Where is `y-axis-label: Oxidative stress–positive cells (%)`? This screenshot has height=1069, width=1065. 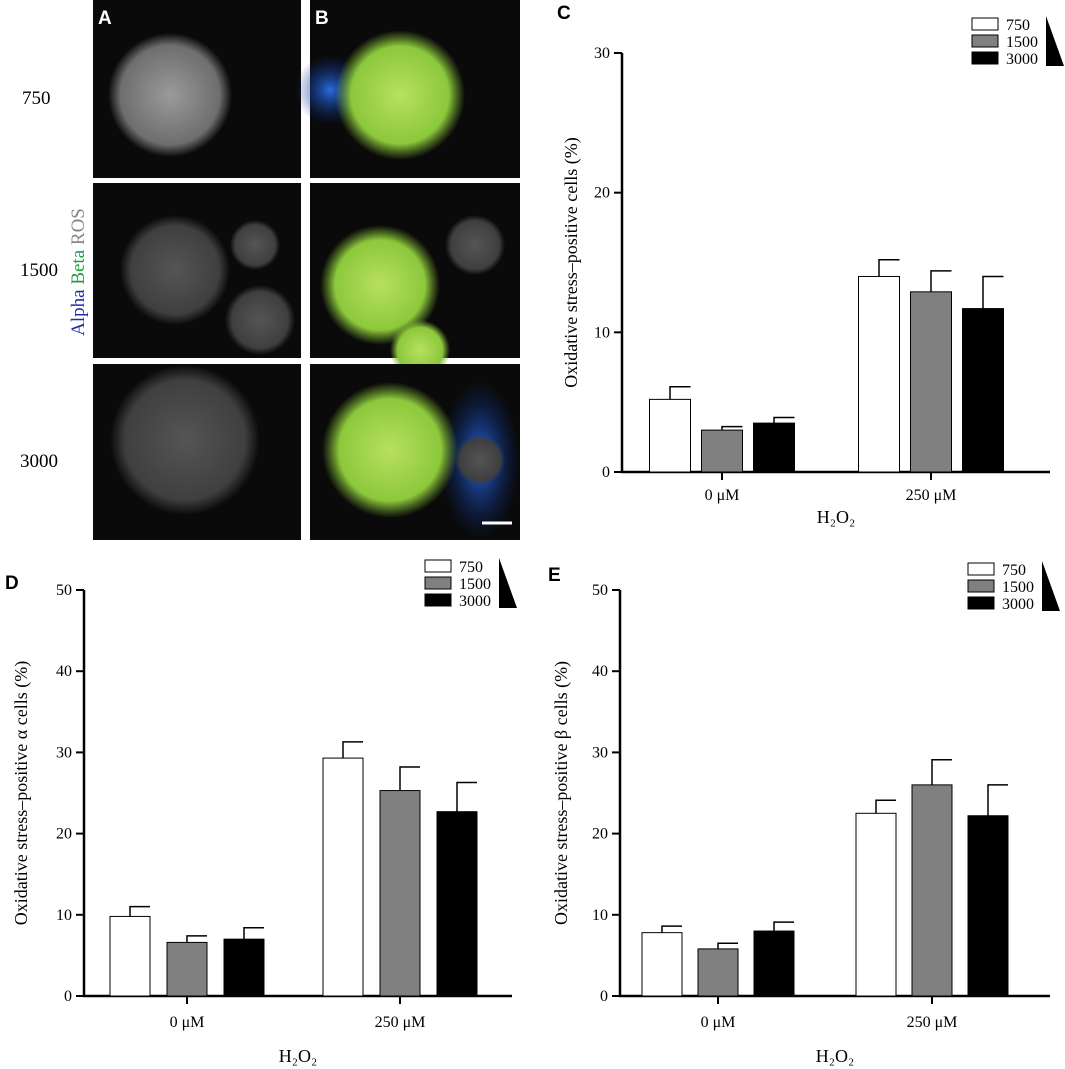 y-axis-label: Oxidative stress–positive cells (%) is located at coordinates (571, 262).